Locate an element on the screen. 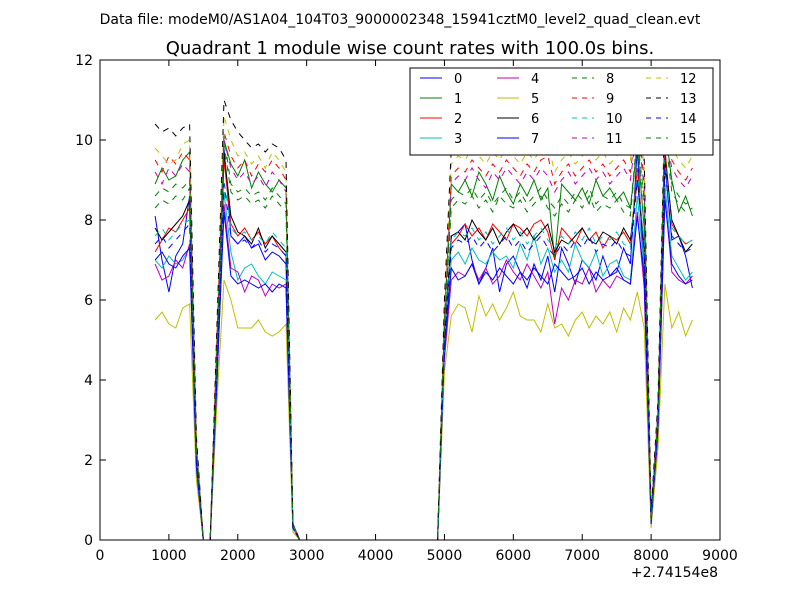  x-tick-label: 7000 is located at coordinates (582, 556).